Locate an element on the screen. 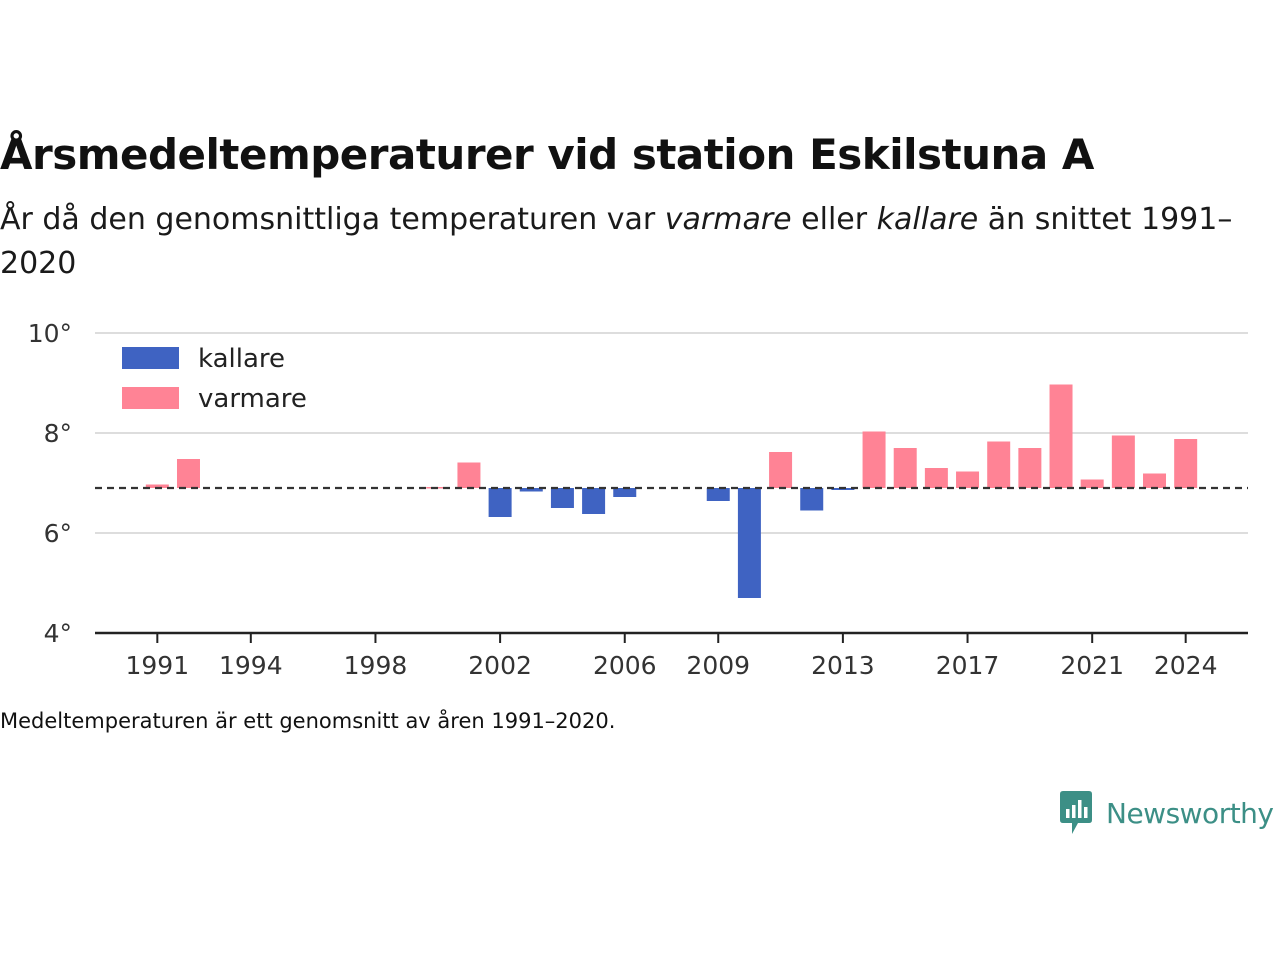 This screenshot has height=960, width=1280. y-tick-label-6: 6° is located at coordinates (58, 533).